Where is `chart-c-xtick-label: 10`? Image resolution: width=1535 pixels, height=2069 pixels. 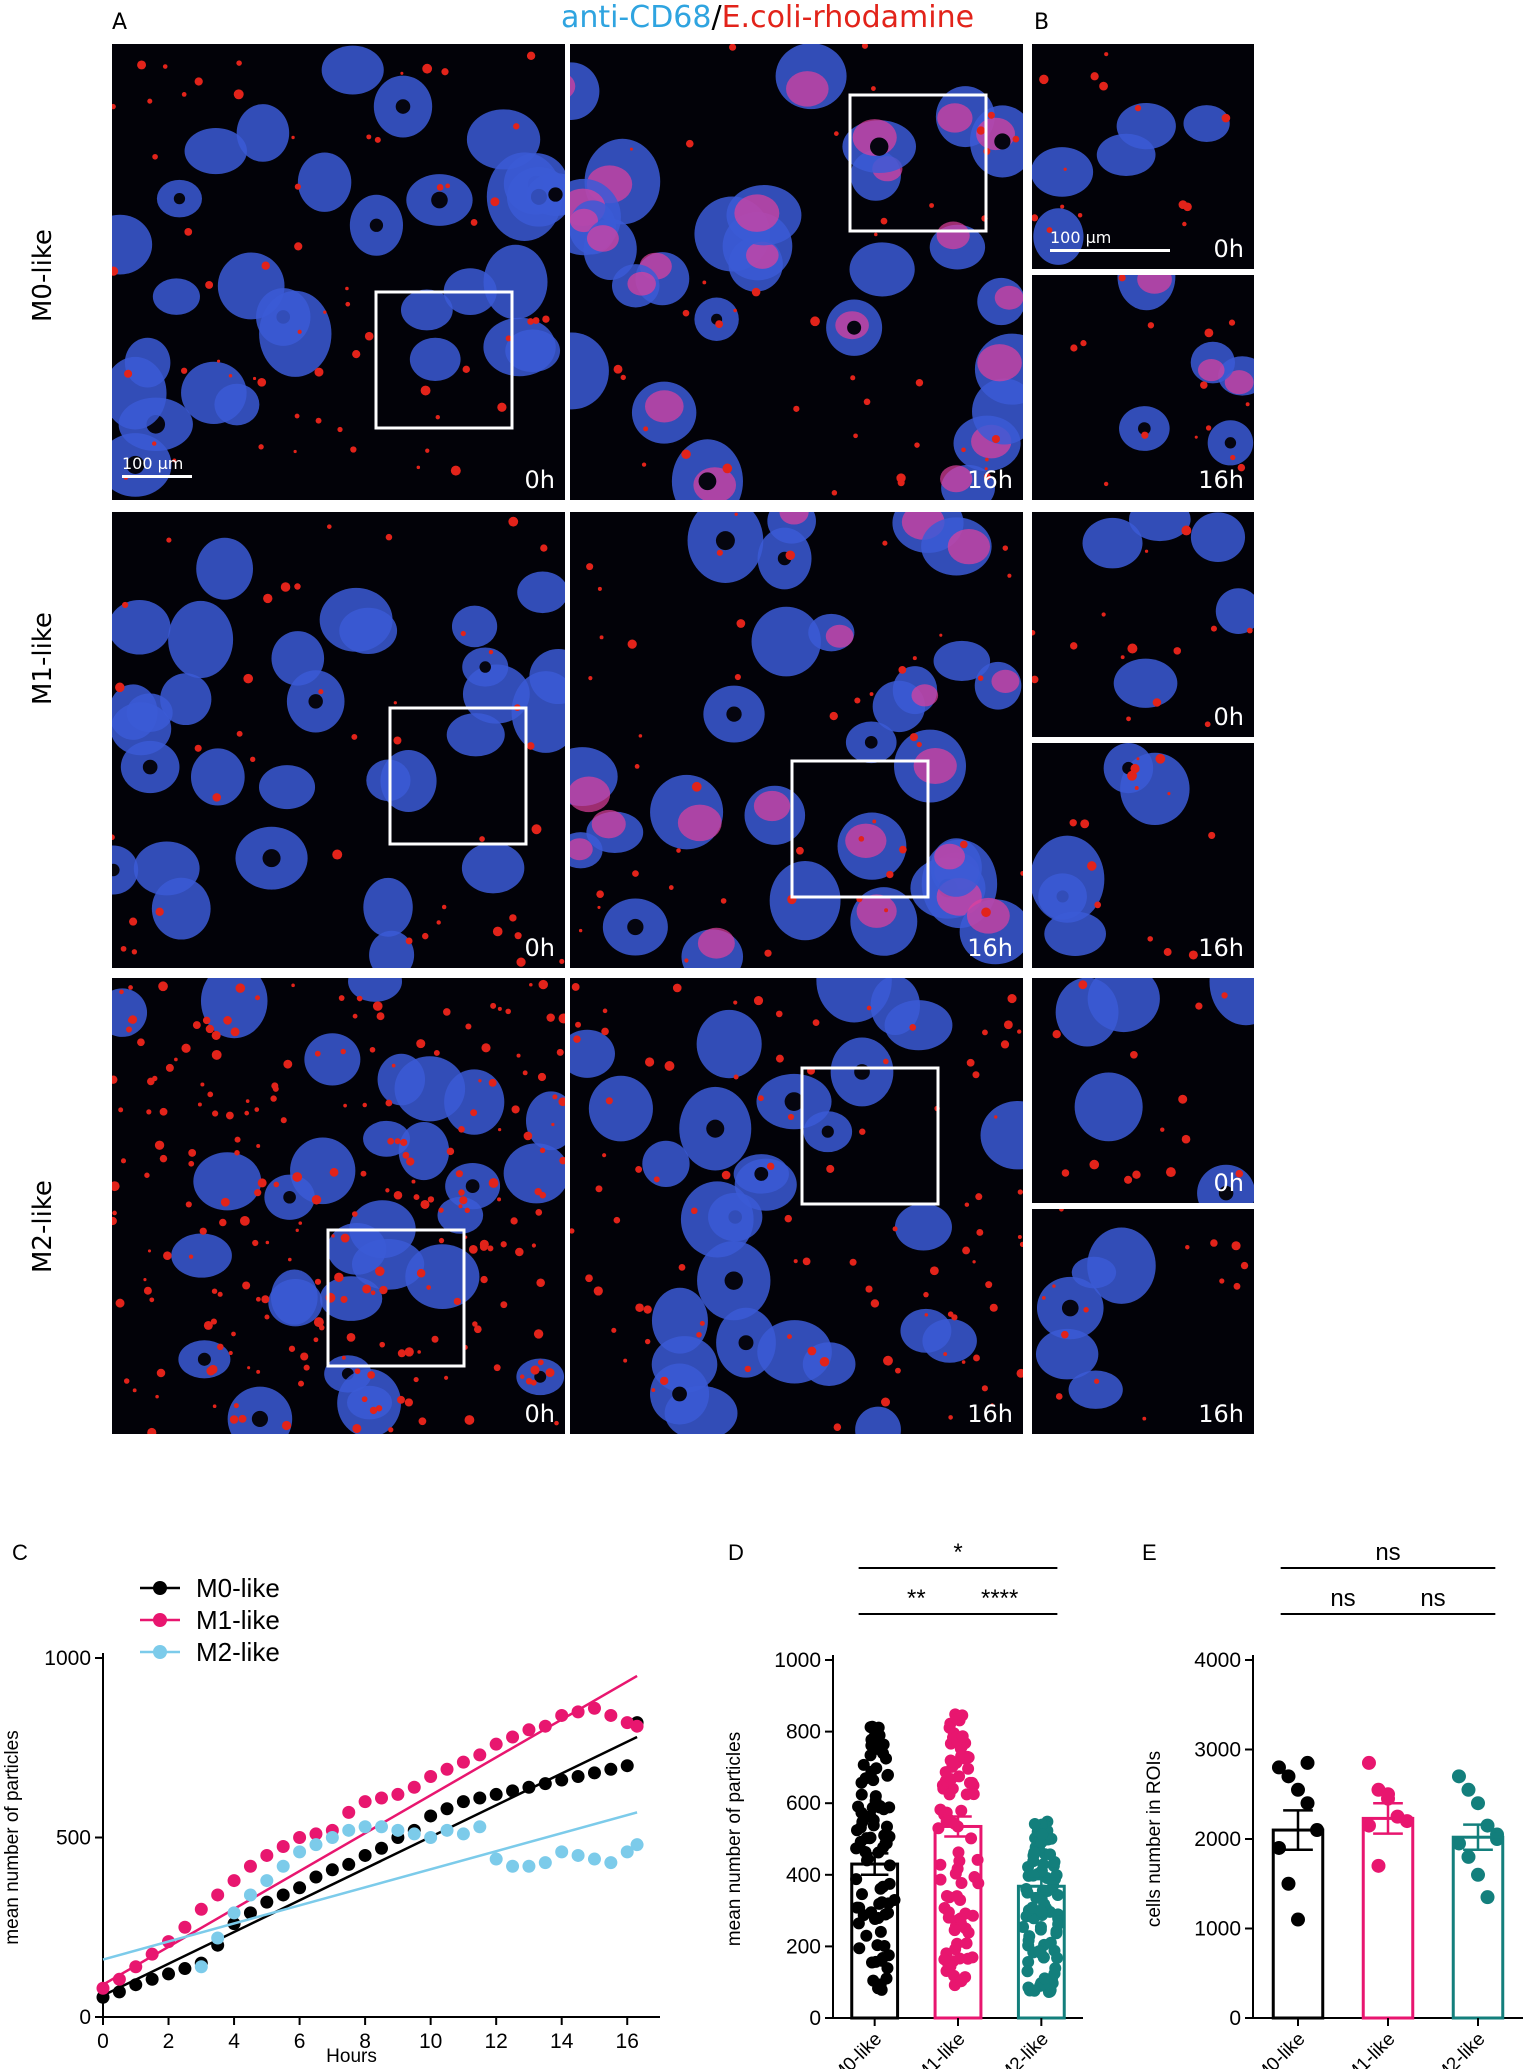
chart-c-xtick-label: 10 is located at coordinates (430, 2041).